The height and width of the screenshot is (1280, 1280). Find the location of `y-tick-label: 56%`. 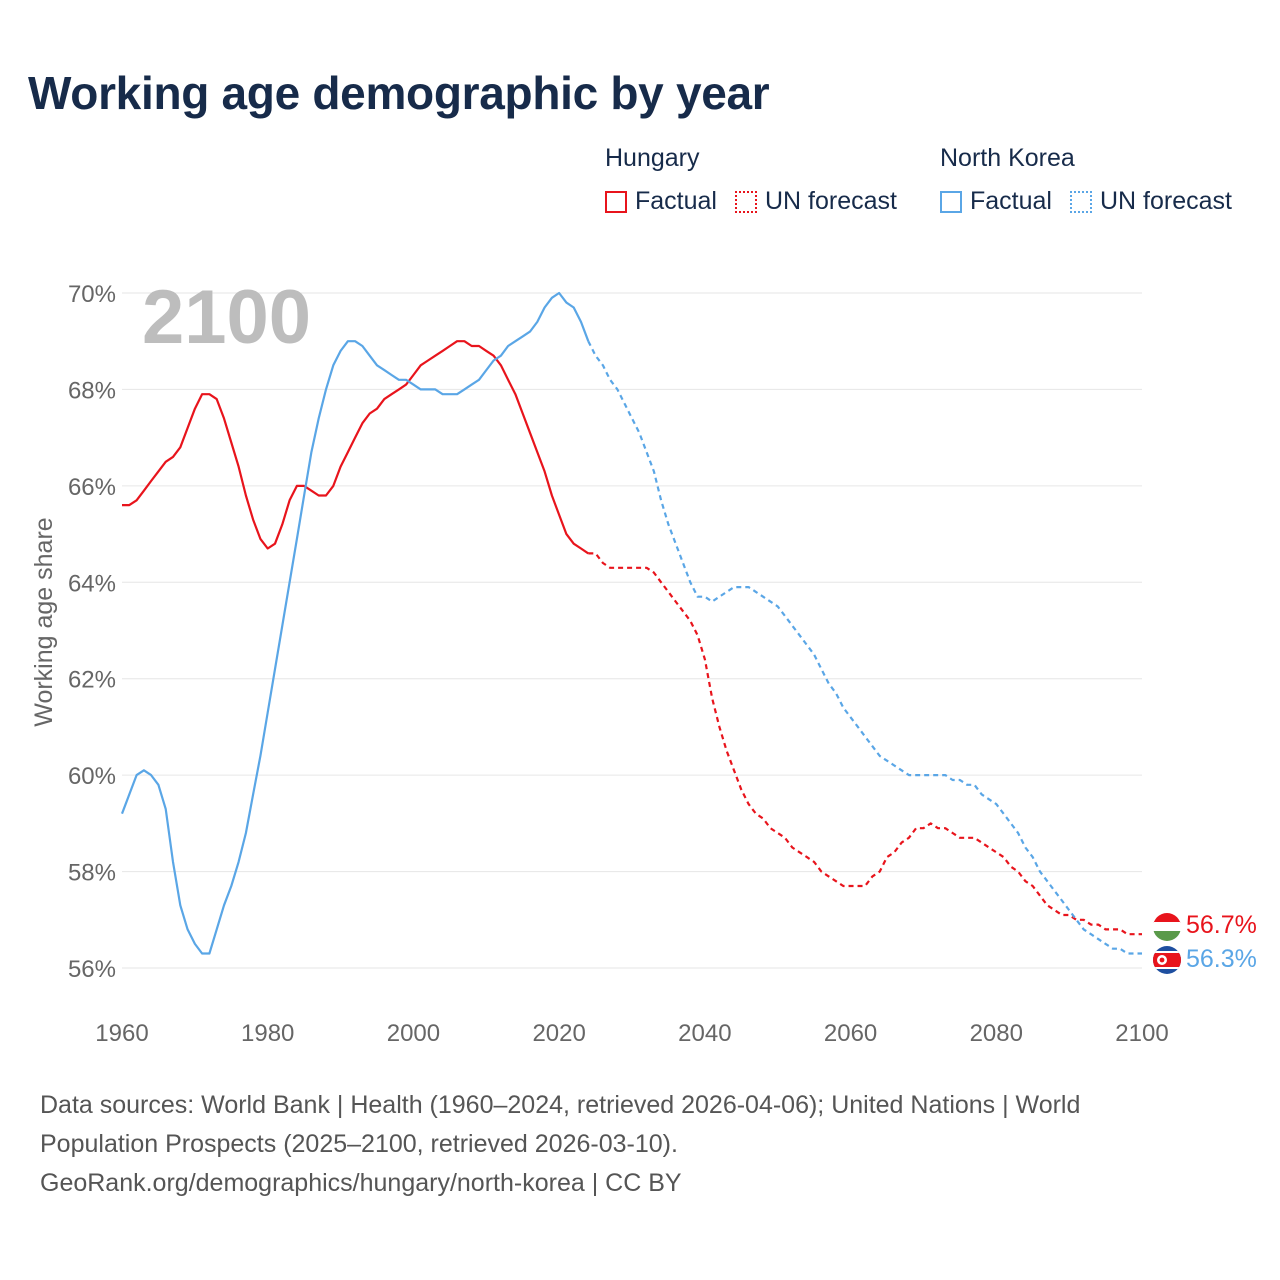

y-tick-label: 56% is located at coordinates (92, 969).